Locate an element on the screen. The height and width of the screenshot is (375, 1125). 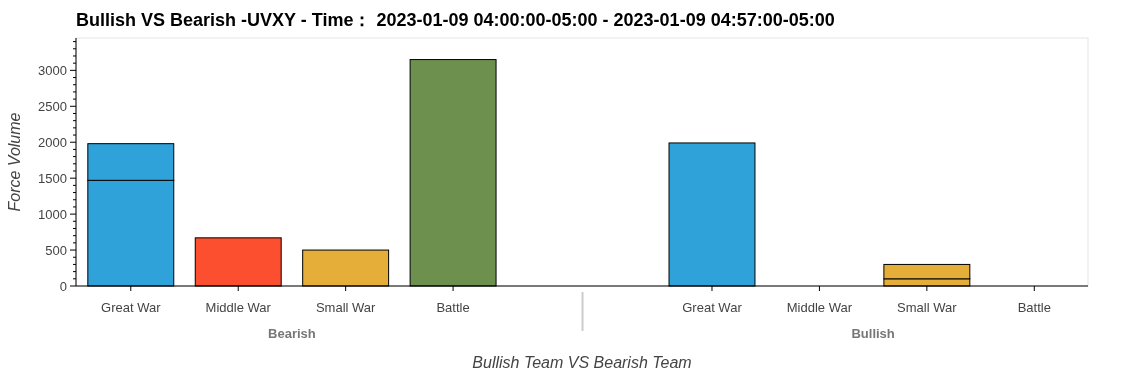
y-tick-label: 3000 is located at coordinates (52, 70).